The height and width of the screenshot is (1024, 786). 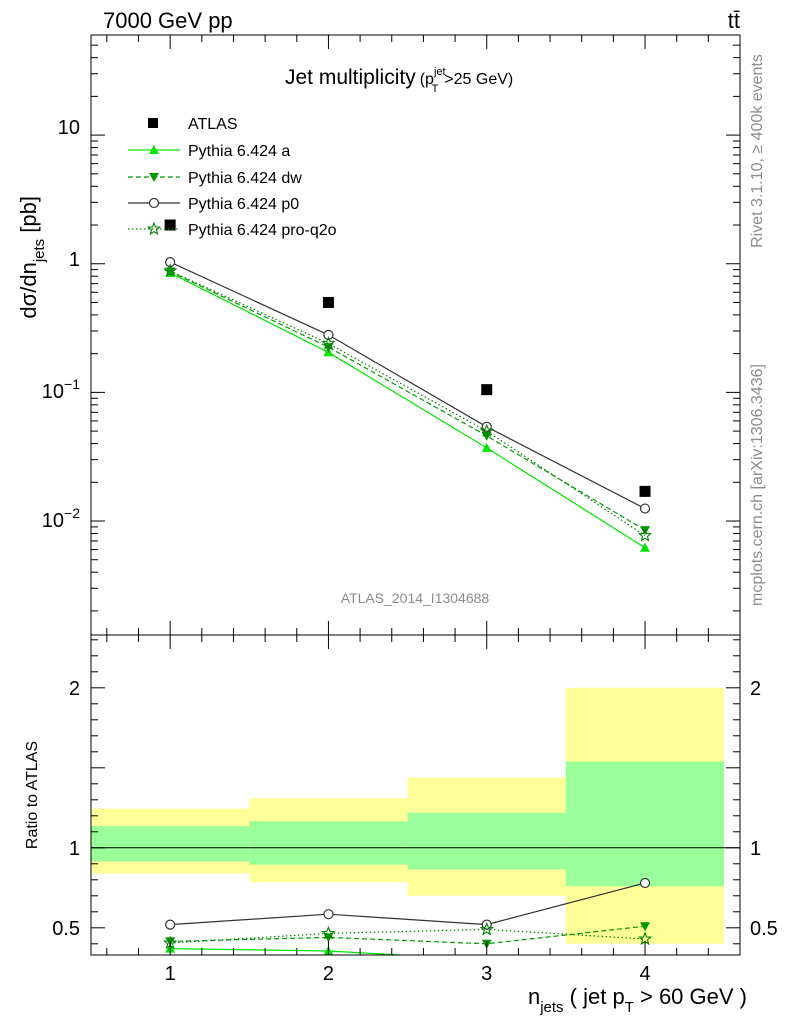 What do you see at coordinates (74, 689) in the screenshot?
I see `ratio-y-tick-label-left: 2` at bounding box center [74, 689].